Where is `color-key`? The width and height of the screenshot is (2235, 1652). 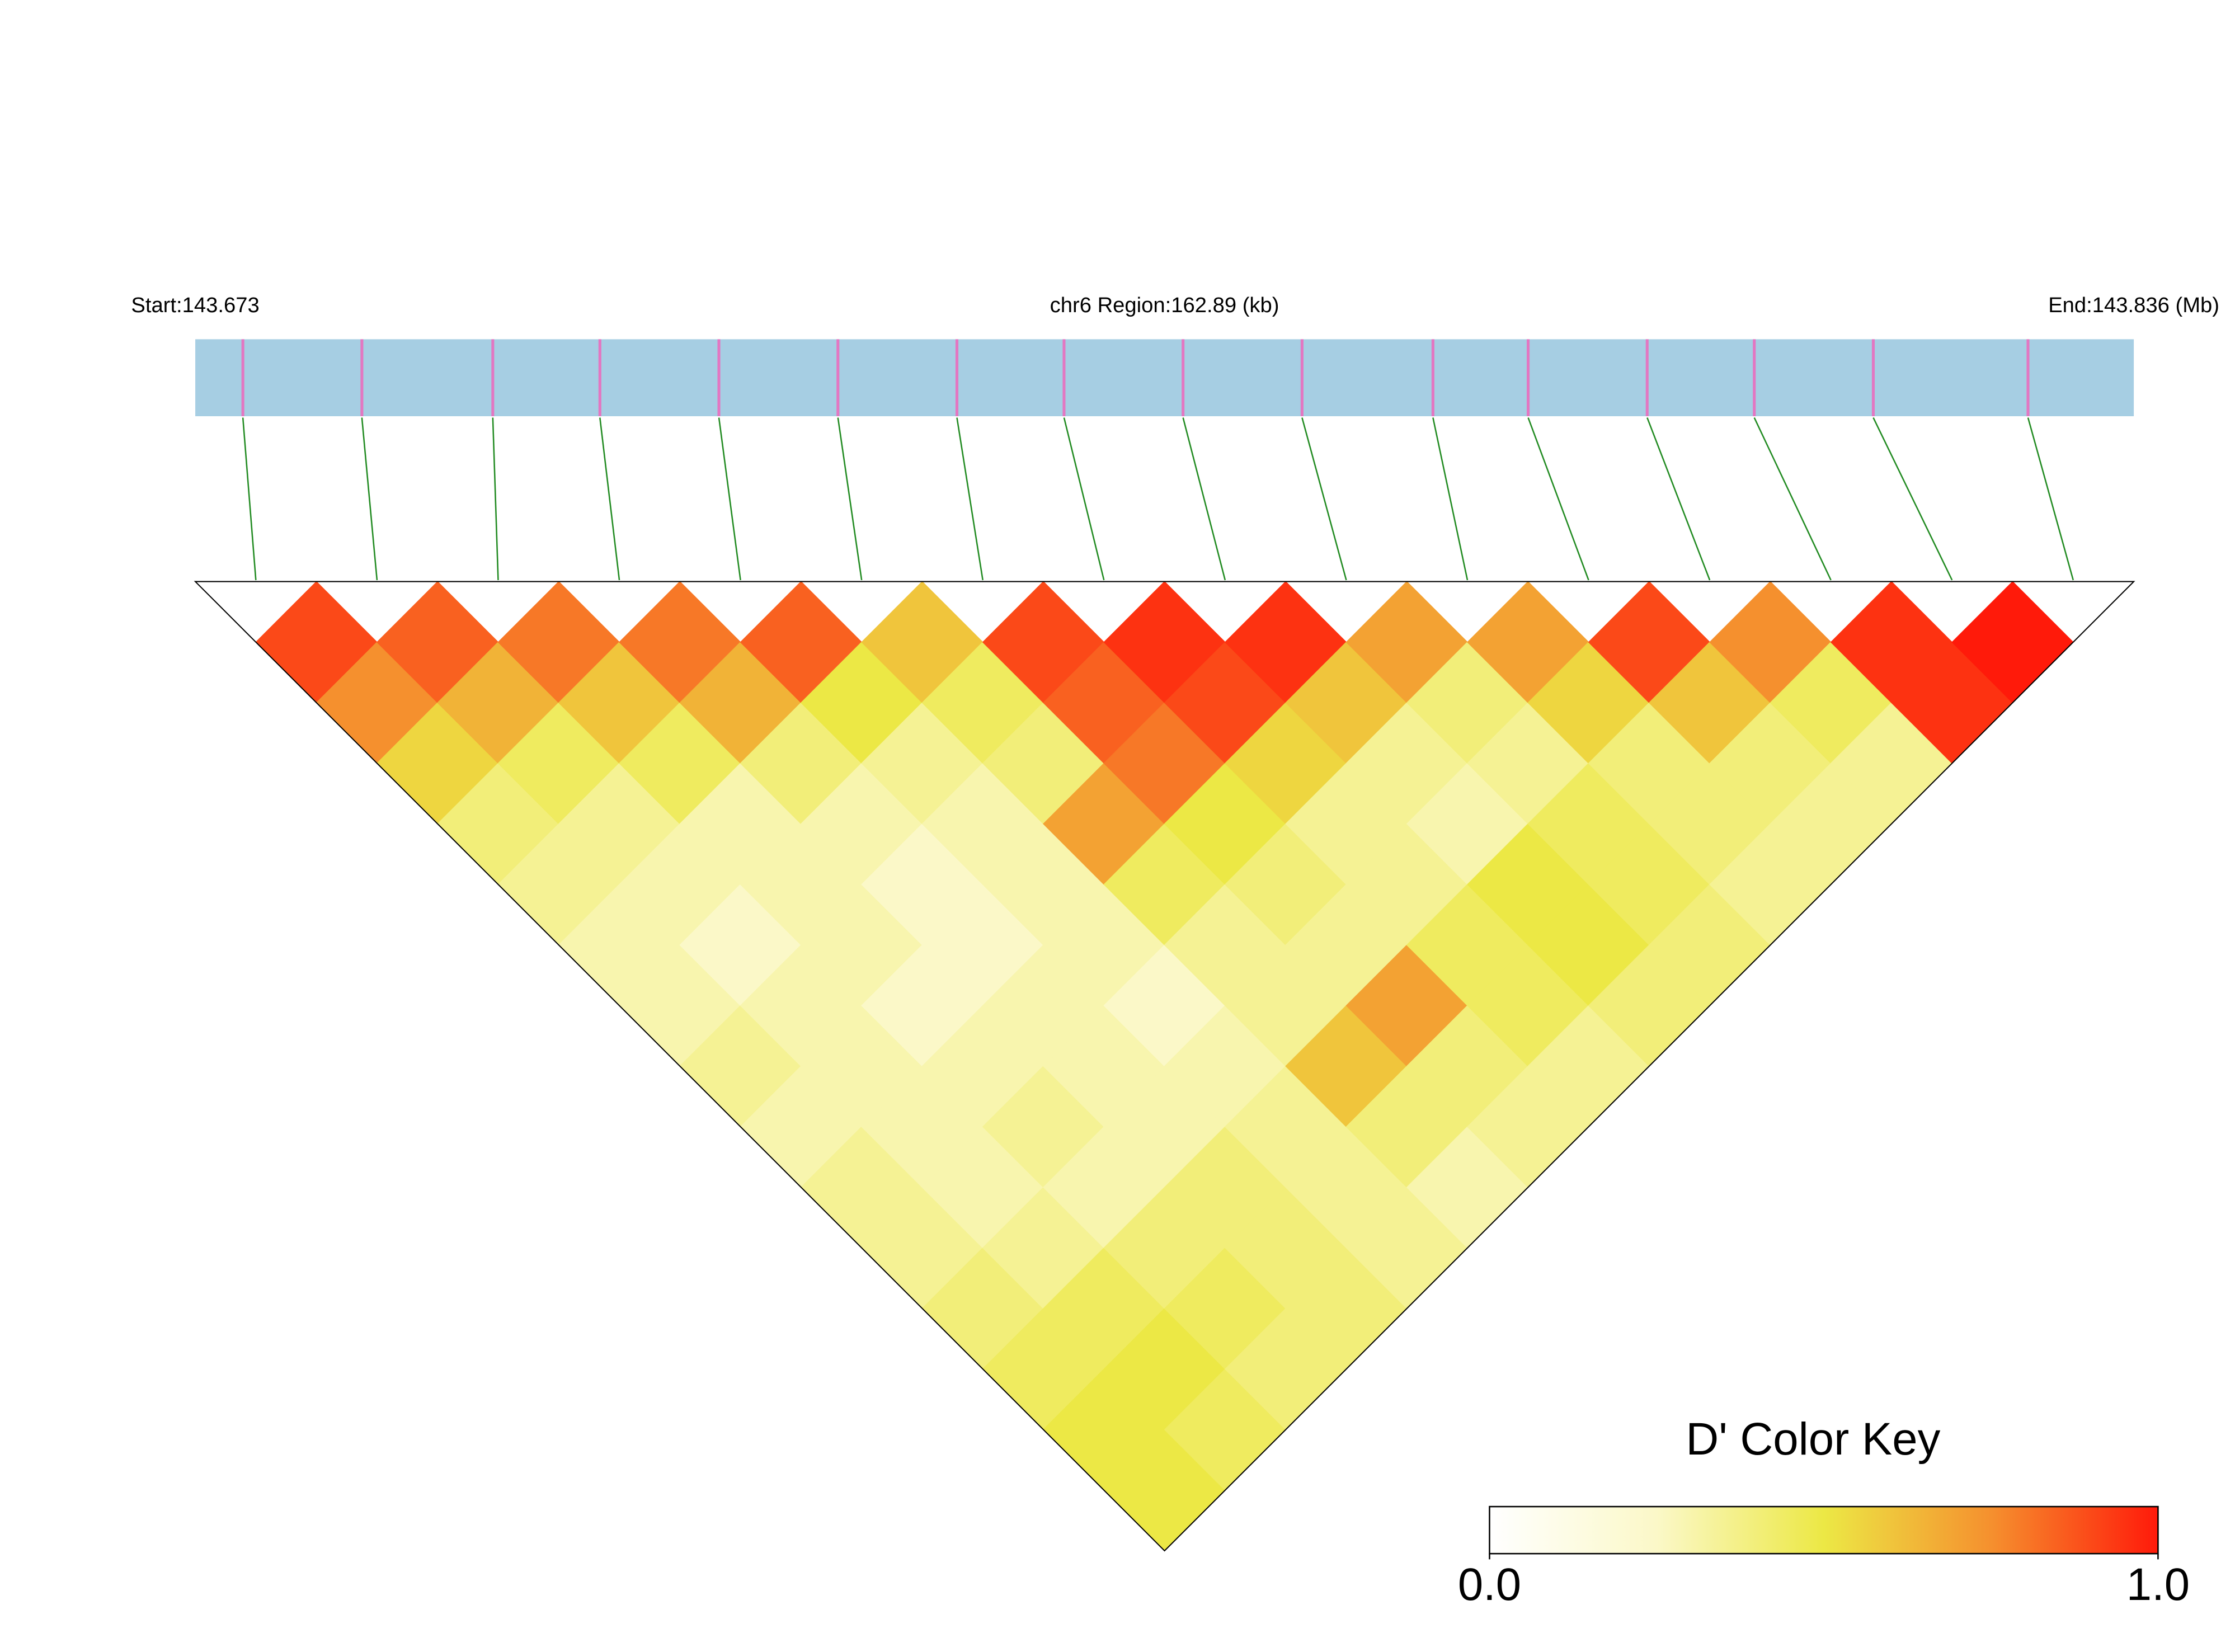
color-key is located at coordinates (1824, 1530).